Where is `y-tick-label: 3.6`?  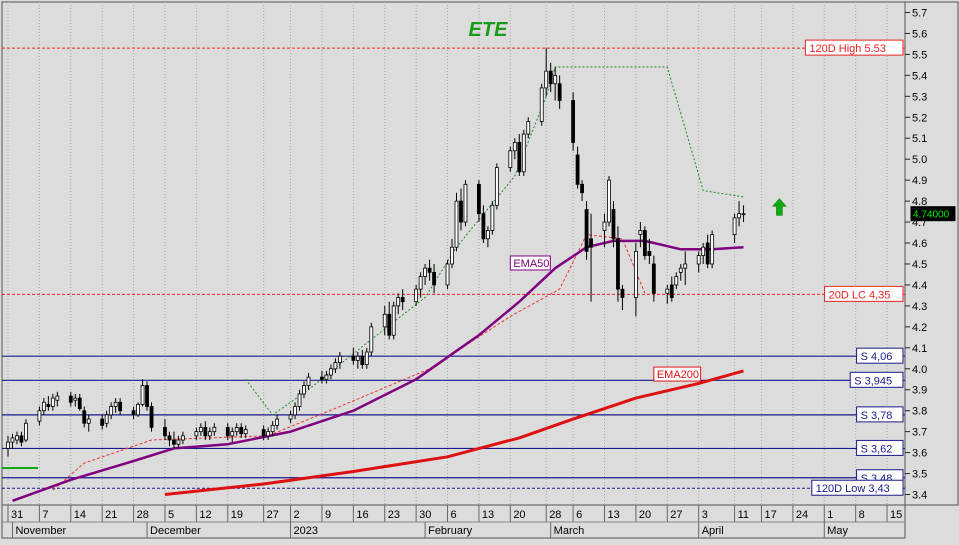 y-tick-label: 3.6 is located at coordinates (919, 454).